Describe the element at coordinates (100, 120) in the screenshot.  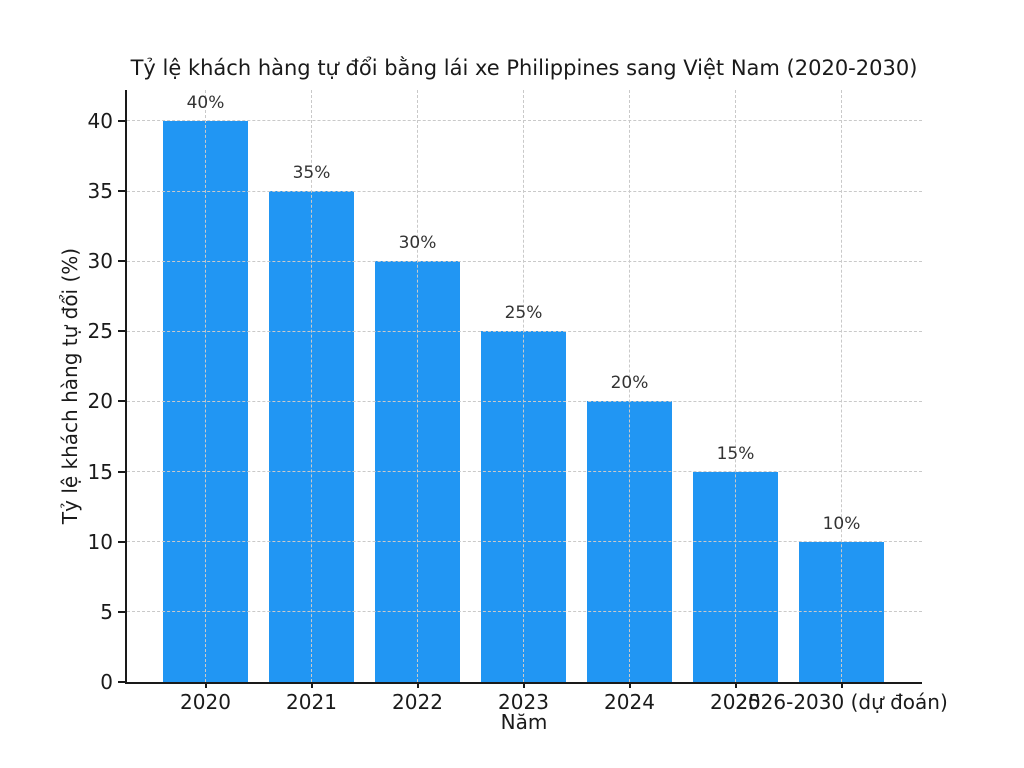
I see `y-tick-label: 40` at that location.